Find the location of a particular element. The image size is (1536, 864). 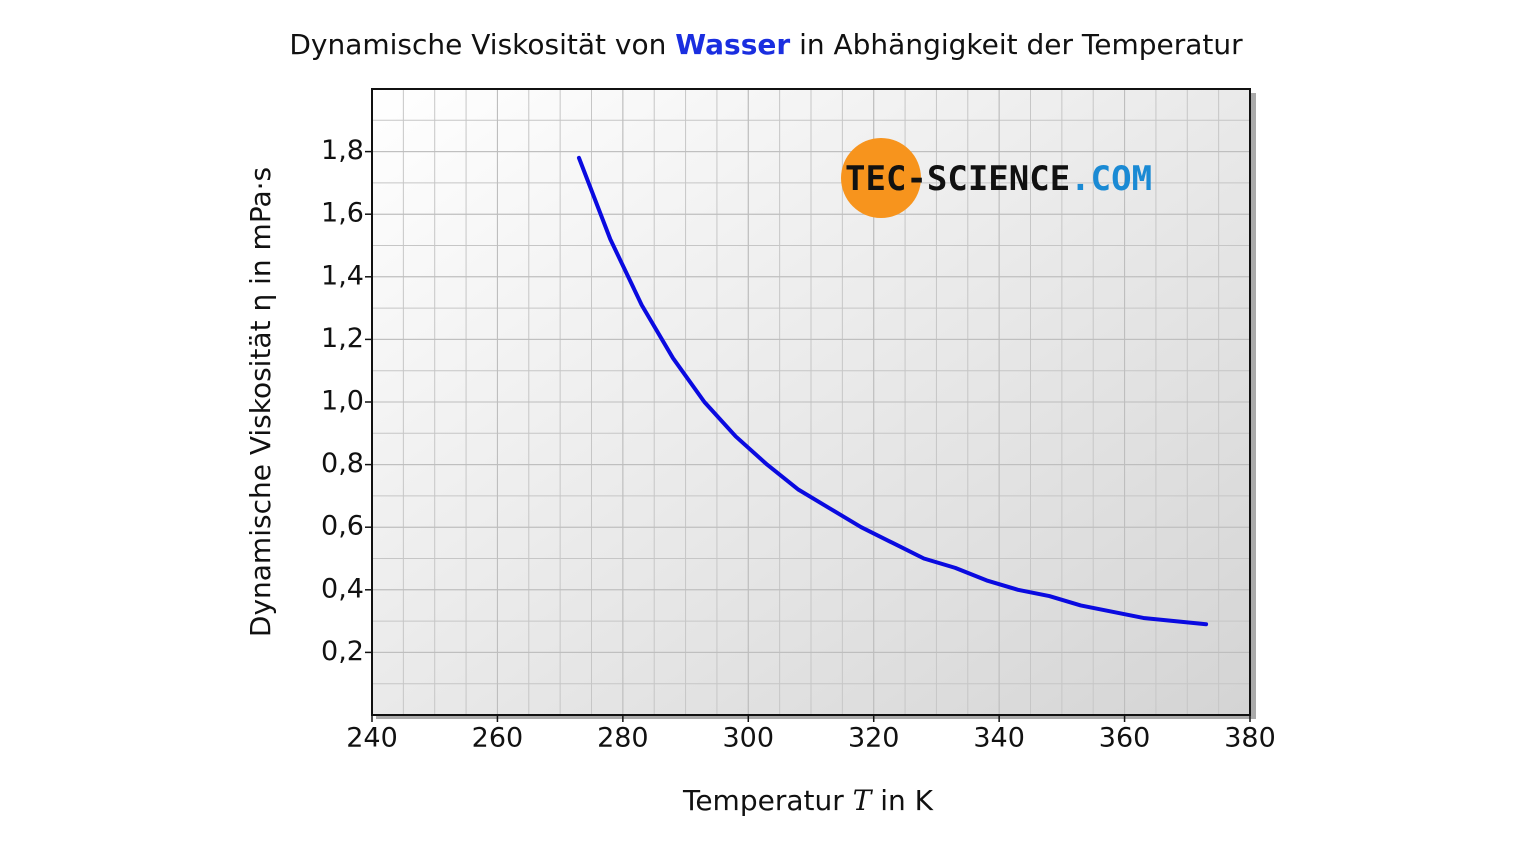

x-tick-label: 280 is located at coordinates (623, 738).